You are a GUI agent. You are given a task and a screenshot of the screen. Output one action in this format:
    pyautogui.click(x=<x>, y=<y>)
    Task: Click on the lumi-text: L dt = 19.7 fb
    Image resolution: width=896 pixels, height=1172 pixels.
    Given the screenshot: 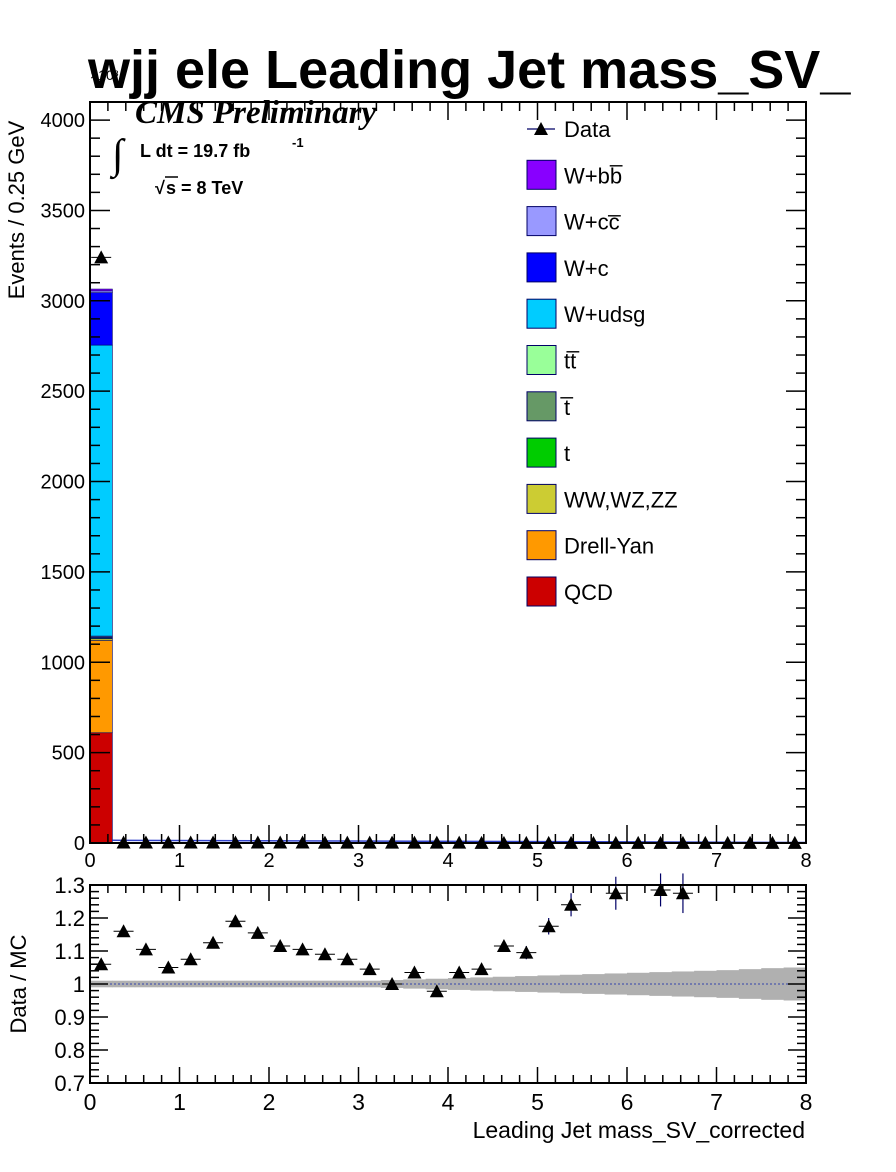 What is the action you would take?
    pyautogui.click(x=195, y=151)
    